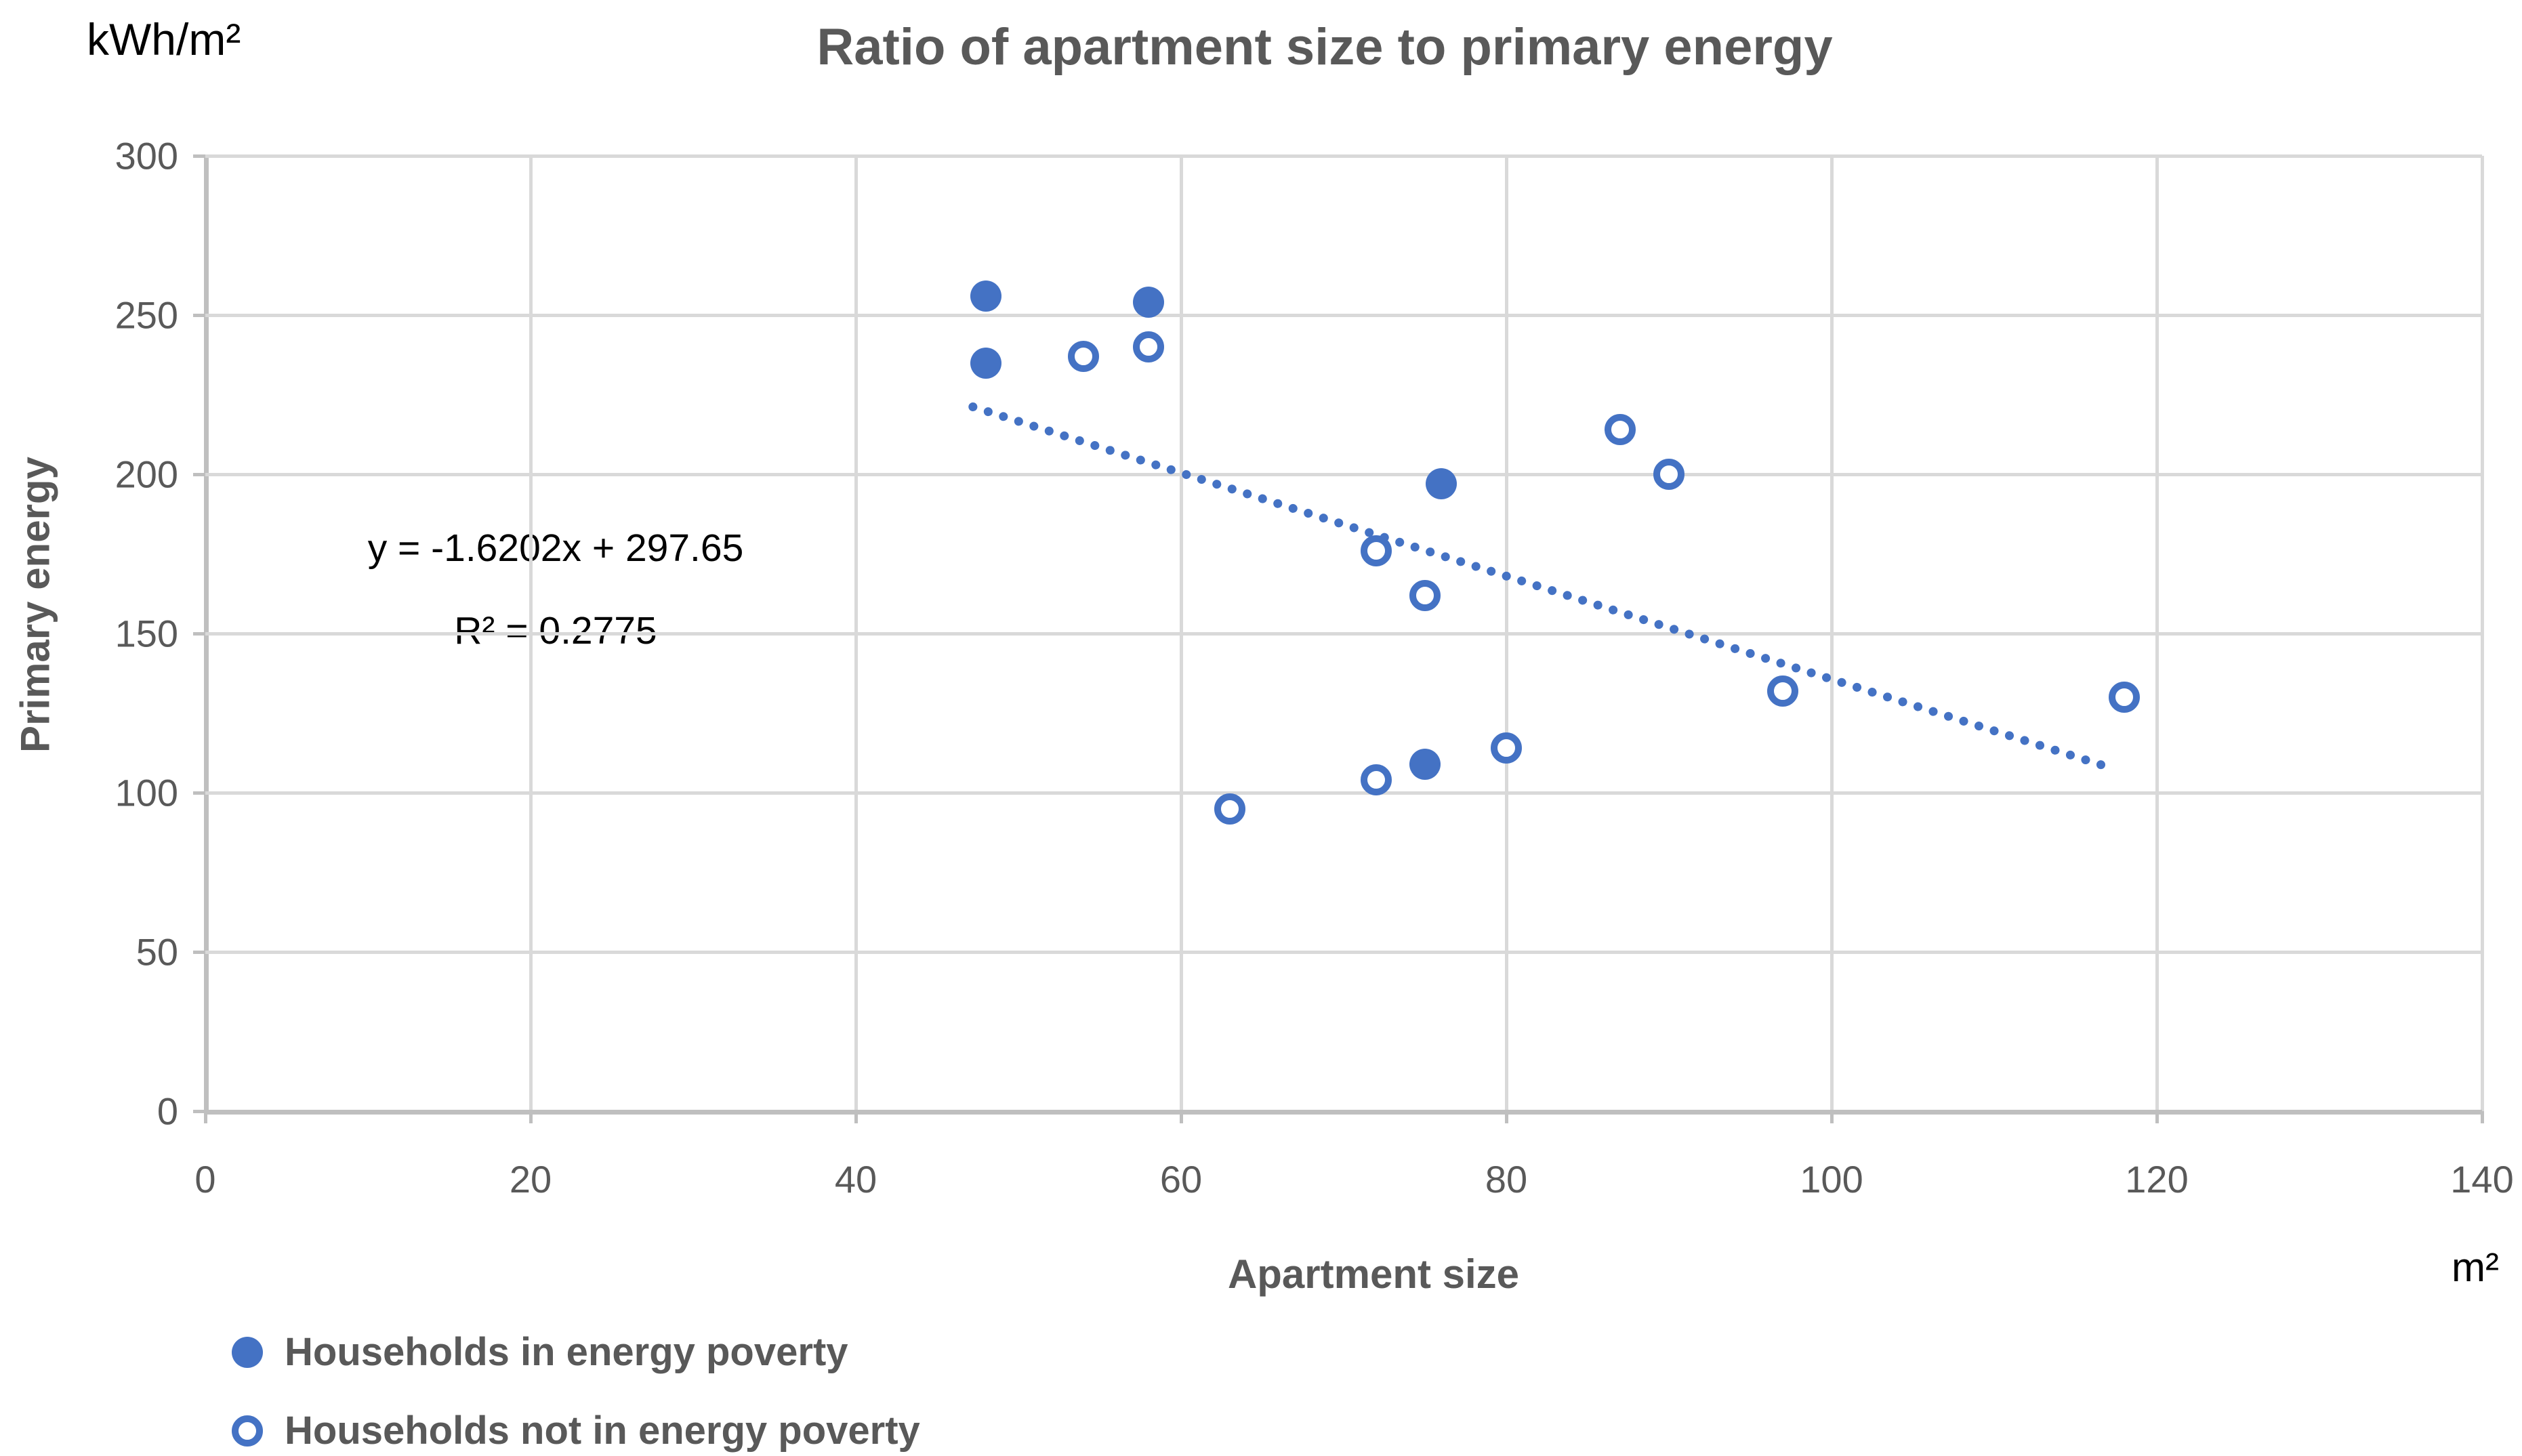  What do you see at coordinates (2482, 633) in the screenshot?
I see `gridline-vertical` at bounding box center [2482, 633].